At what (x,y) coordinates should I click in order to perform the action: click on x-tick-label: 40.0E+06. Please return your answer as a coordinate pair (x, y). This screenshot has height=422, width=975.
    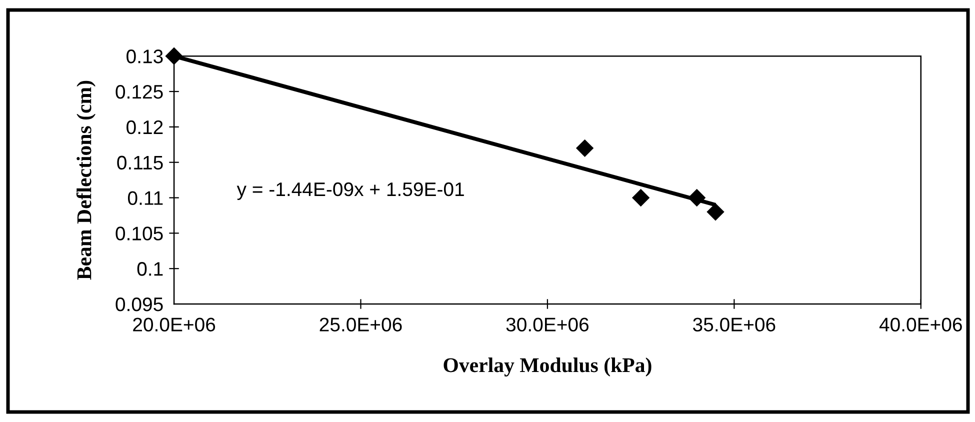
    Looking at the image, I should click on (920, 325).